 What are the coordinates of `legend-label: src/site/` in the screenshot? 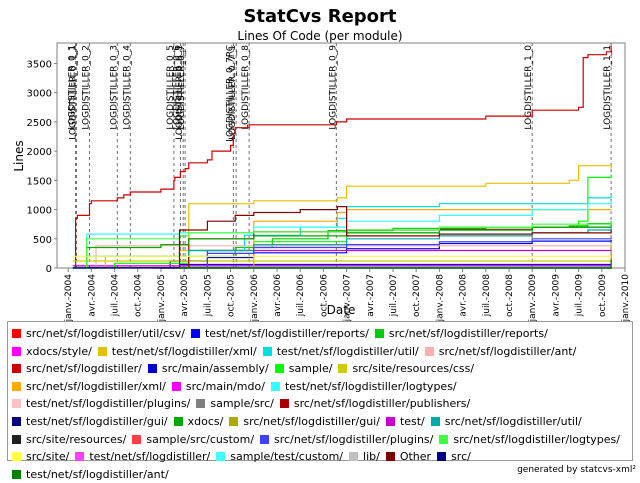 It's located at (48, 457).